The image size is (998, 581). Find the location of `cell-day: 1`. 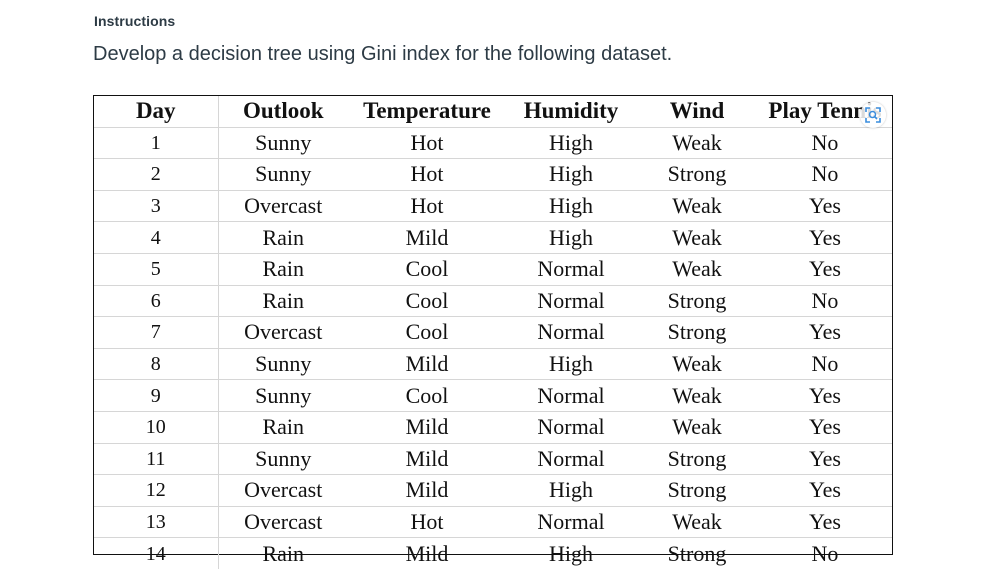

cell-day: 1 is located at coordinates (156, 143).